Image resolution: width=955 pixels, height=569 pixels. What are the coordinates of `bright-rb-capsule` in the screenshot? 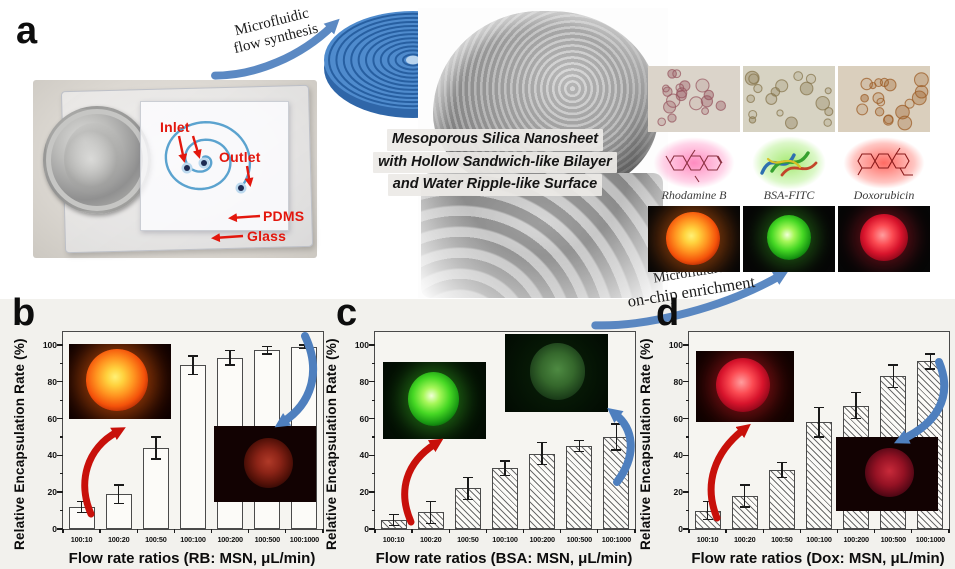 It's located at (117, 380).